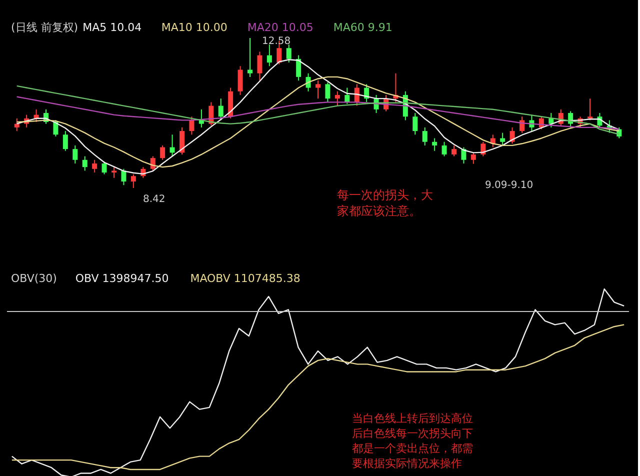  I want to click on annotation: 每一次的拐头，大家都应该注意。, so click(385, 203).